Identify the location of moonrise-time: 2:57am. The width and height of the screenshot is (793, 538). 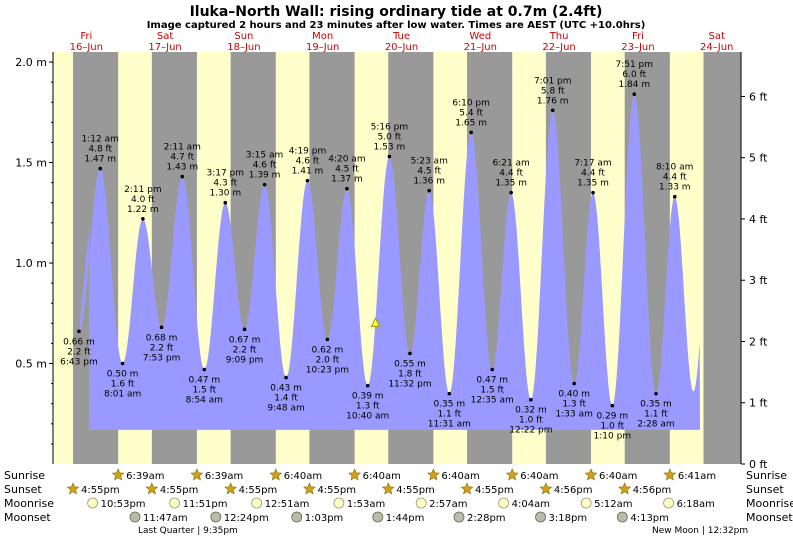
(448, 504).